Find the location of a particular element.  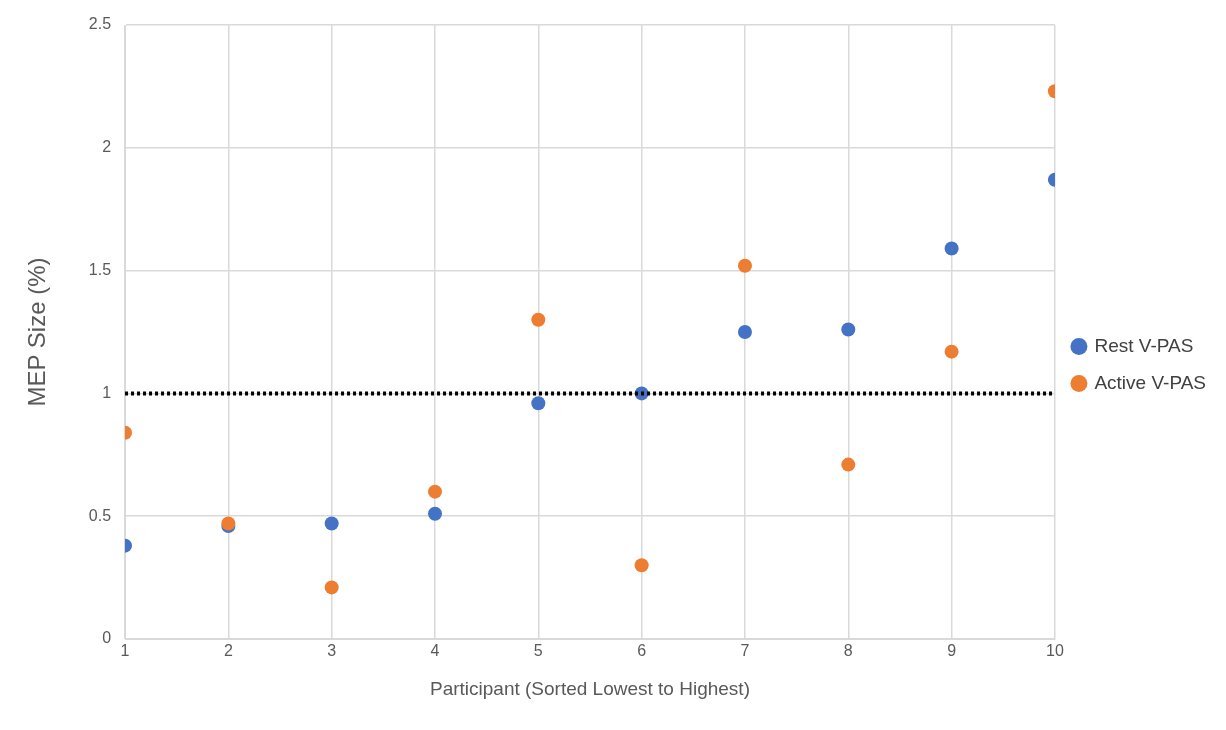

x-tick-label: 1 is located at coordinates (125, 651).